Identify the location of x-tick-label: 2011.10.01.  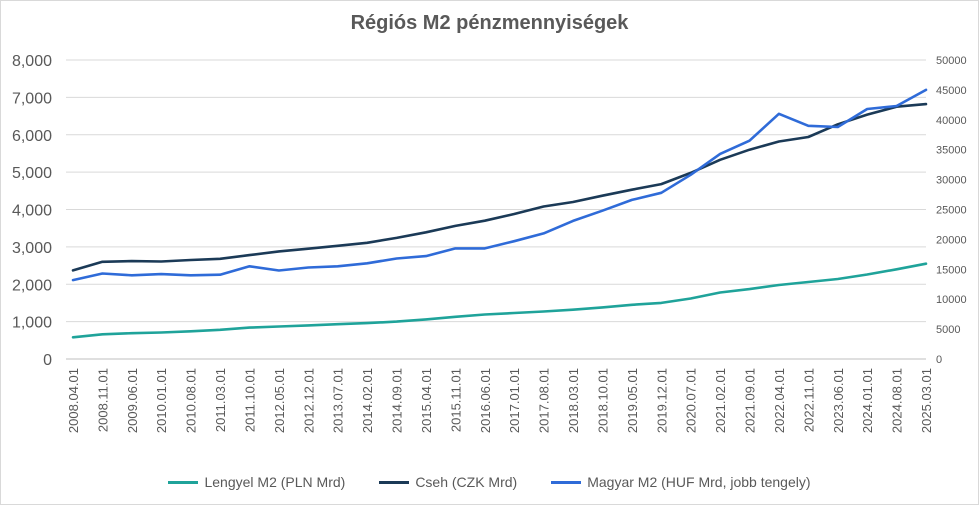
(249, 400).